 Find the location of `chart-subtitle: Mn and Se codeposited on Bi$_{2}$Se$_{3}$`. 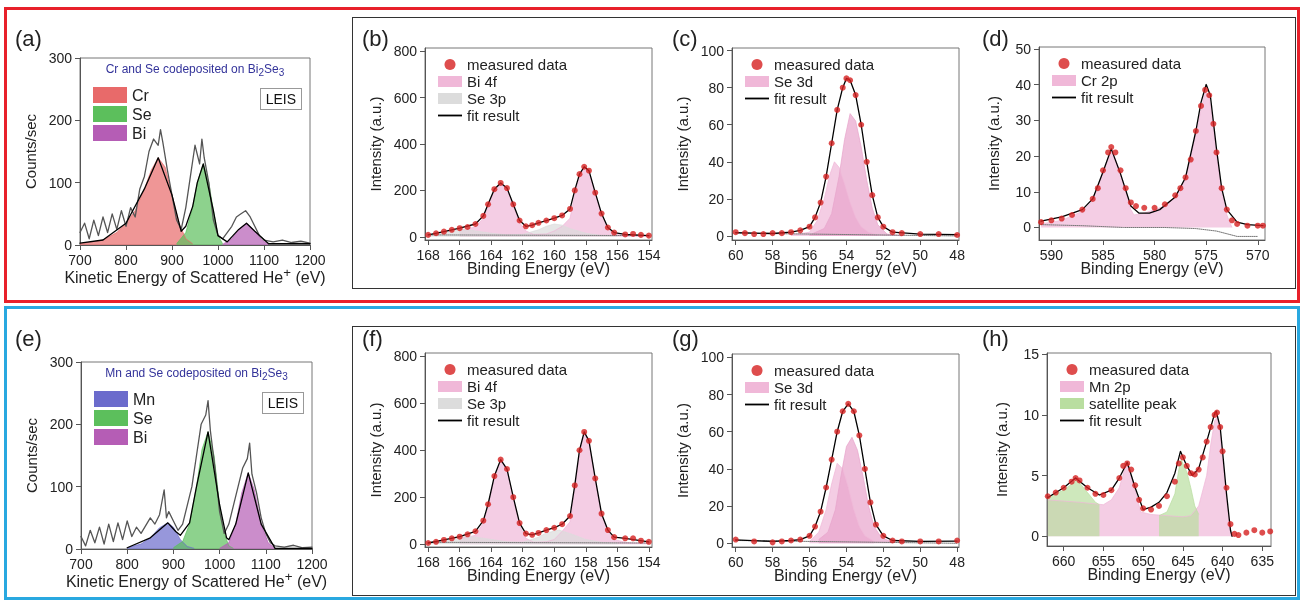

chart-subtitle: Mn and Se codeposited on Bi$_{2}$Se$_{3}$ is located at coordinates (196, 374).